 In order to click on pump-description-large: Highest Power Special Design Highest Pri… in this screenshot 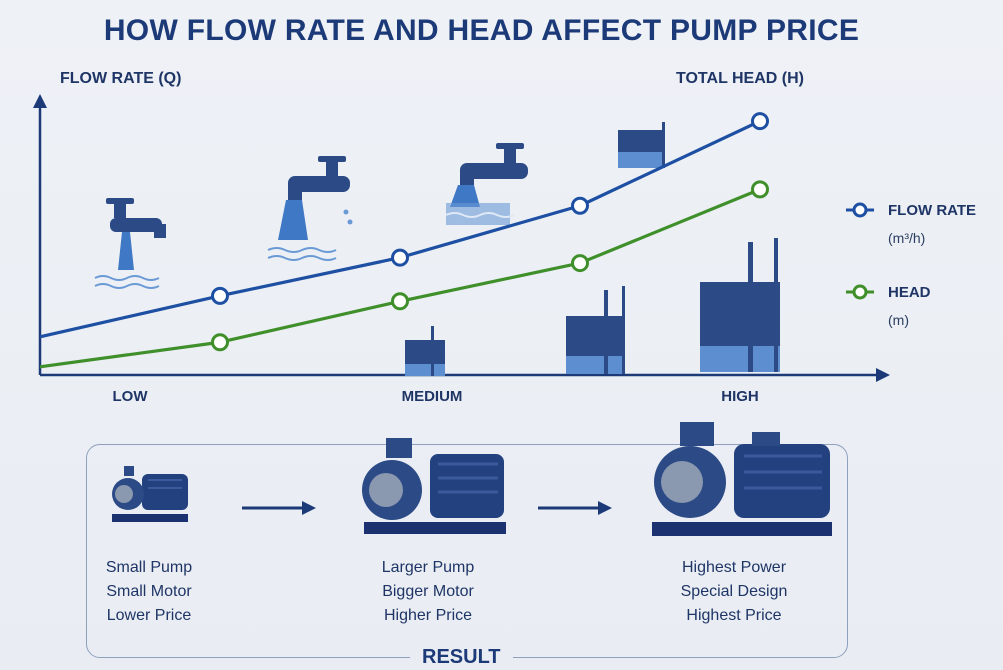, I will do `click(734, 592)`.